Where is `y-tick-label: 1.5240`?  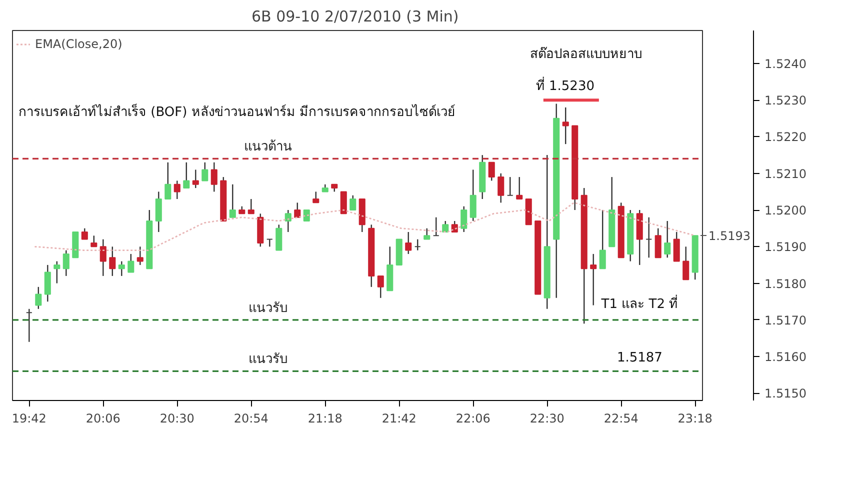 y-tick-label: 1.5240 is located at coordinates (785, 63).